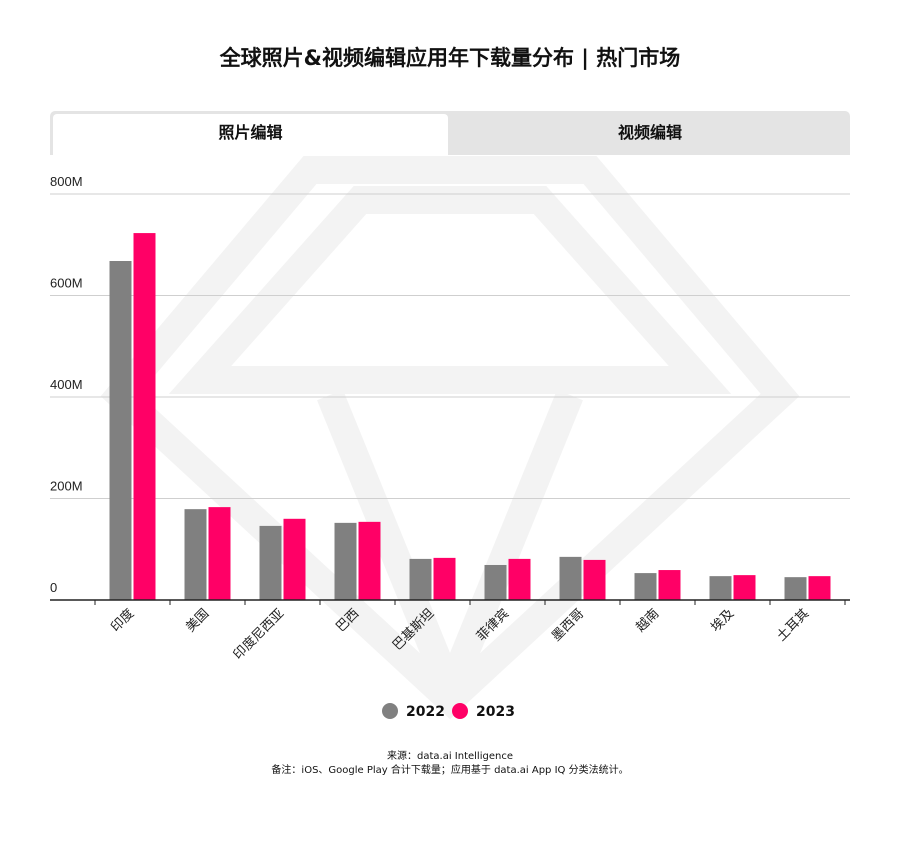 This screenshot has width=900, height=844. Describe the element at coordinates (347, 620) in the screenshot. I see `x-tick-label: 巴西` at that location.